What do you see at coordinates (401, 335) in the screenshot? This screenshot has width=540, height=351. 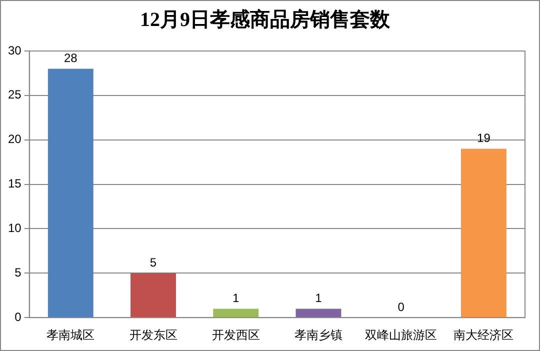 I see `x-tick-label: 双峰山旅游区` at bounding box center [401, 335].